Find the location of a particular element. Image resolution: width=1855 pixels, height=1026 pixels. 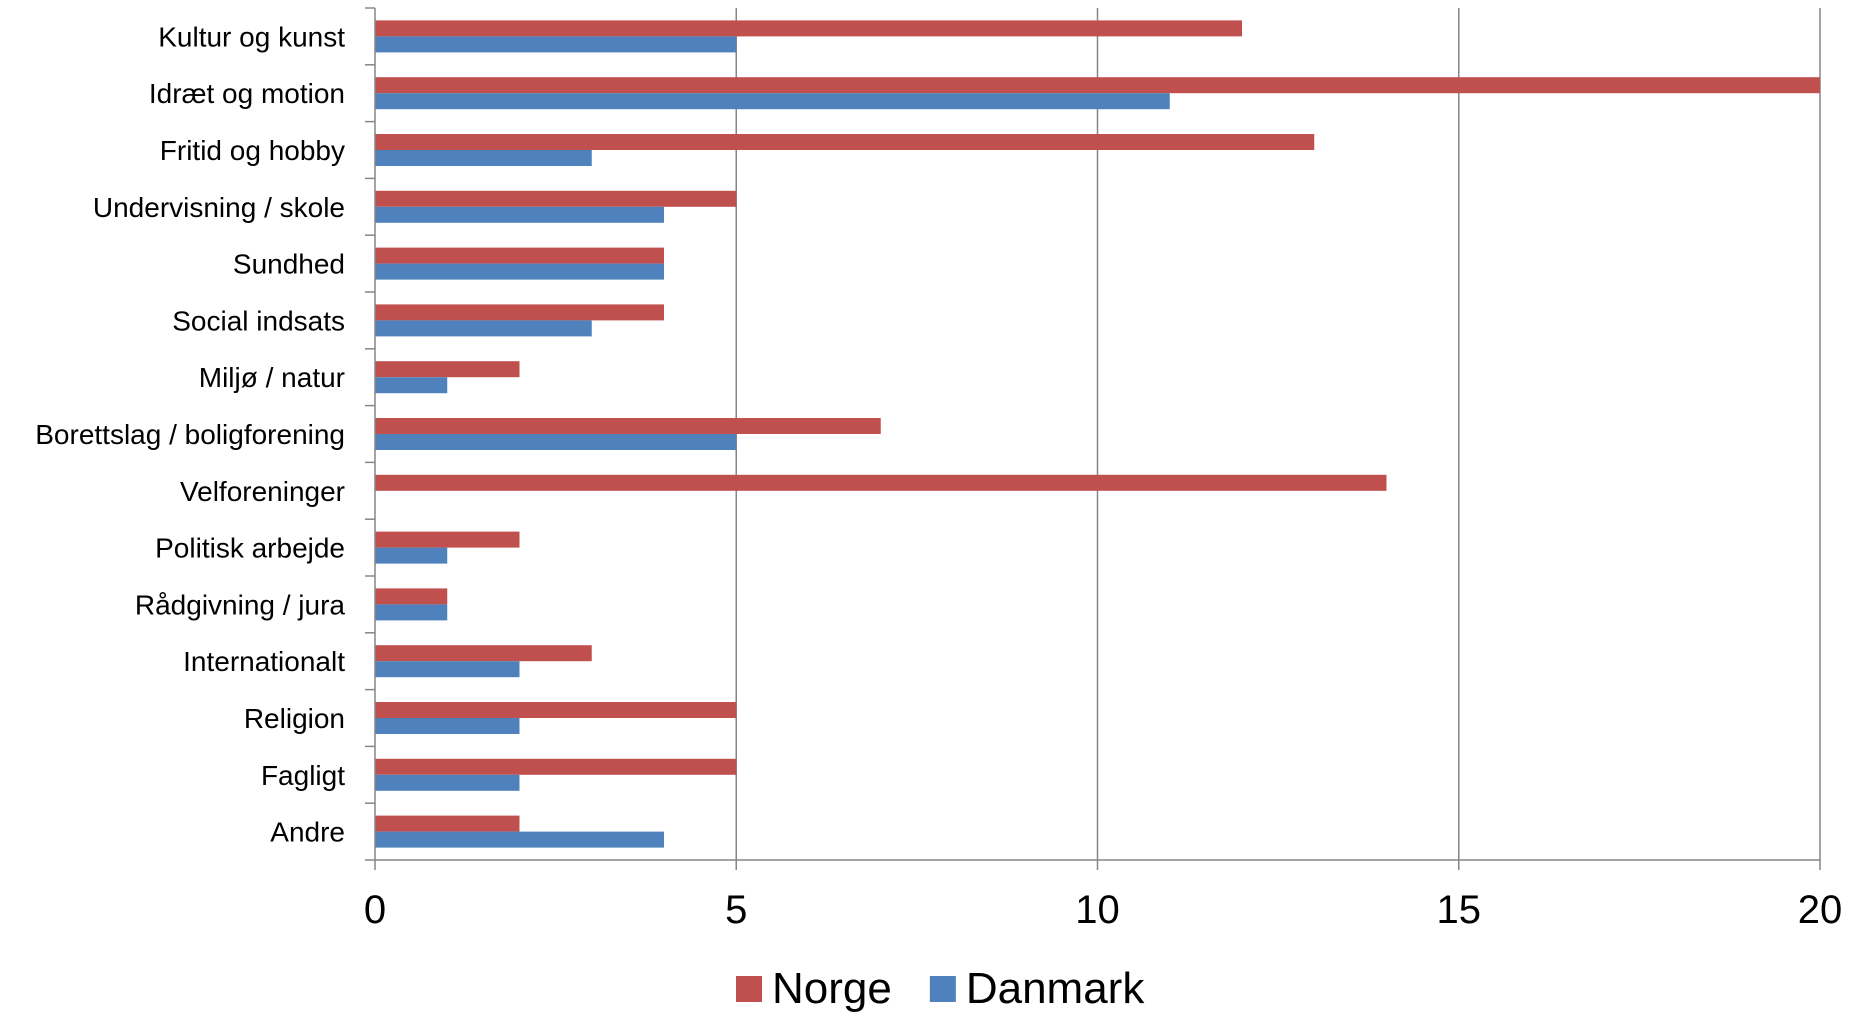

category-label: Fagligt is located at coordinates (303, 775).